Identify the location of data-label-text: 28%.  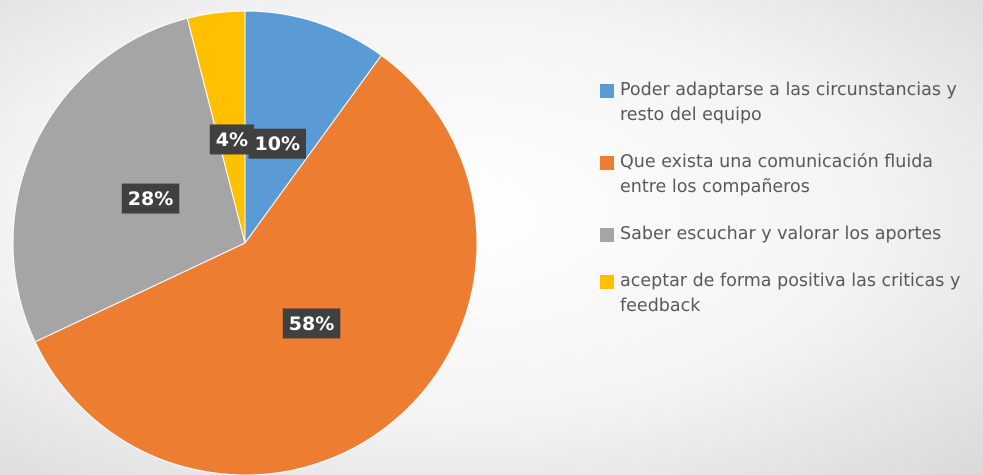
(150, 199).